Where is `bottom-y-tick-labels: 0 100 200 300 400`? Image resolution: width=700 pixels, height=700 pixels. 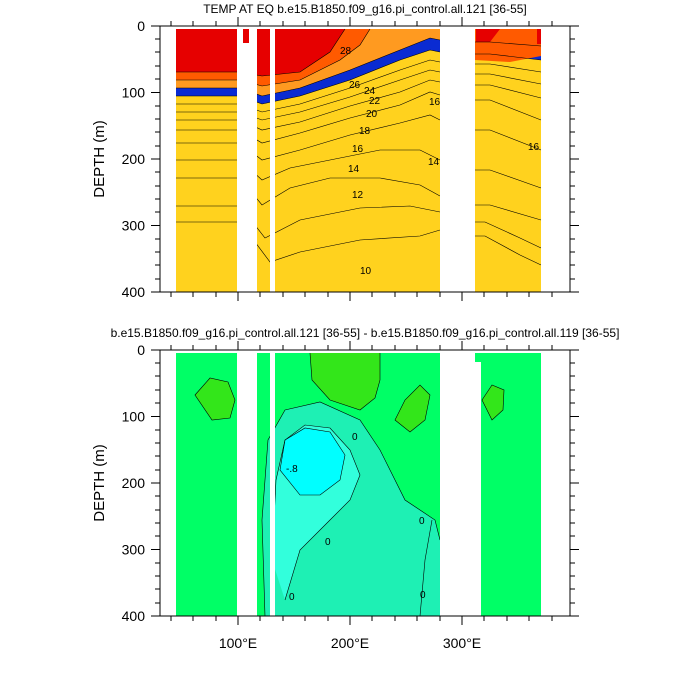 bottom-y-tick-labels: 0 100 200 300 400 is located at coordinates (134, 483).